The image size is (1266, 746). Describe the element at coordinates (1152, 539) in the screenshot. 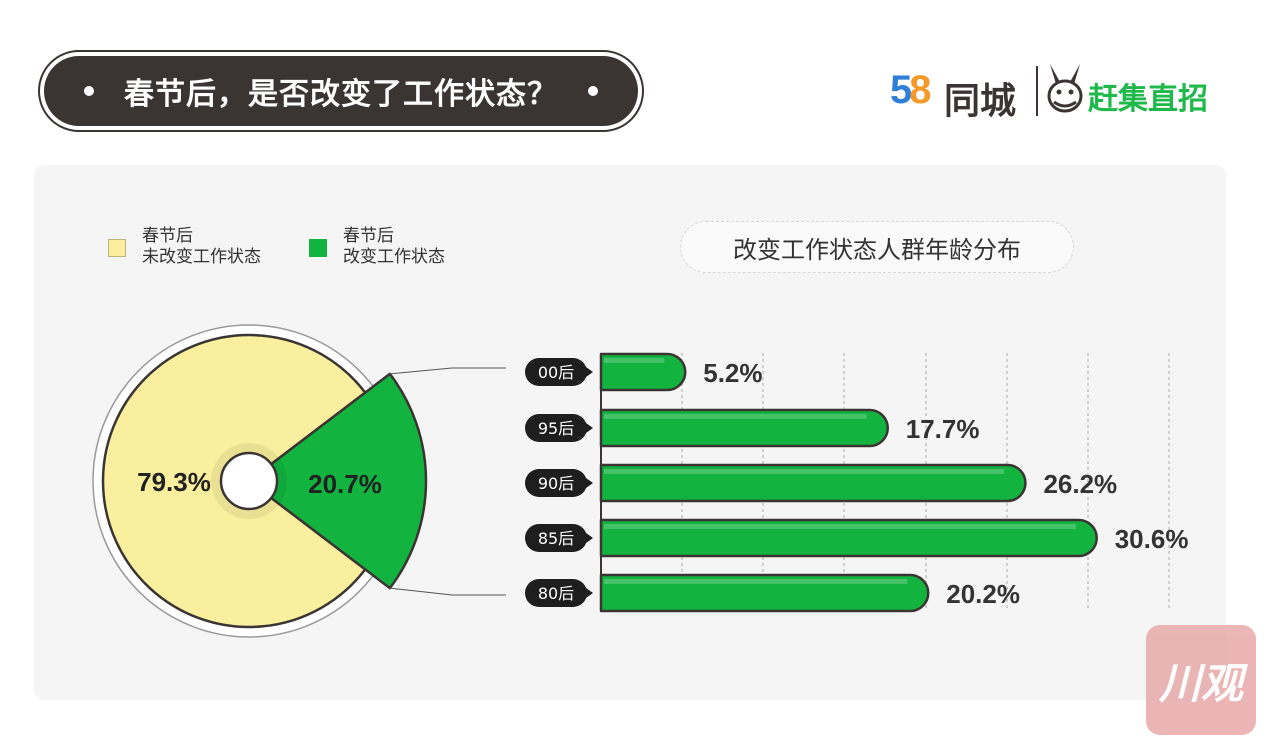

I see `bar-value-label: 30.6%` at that location.